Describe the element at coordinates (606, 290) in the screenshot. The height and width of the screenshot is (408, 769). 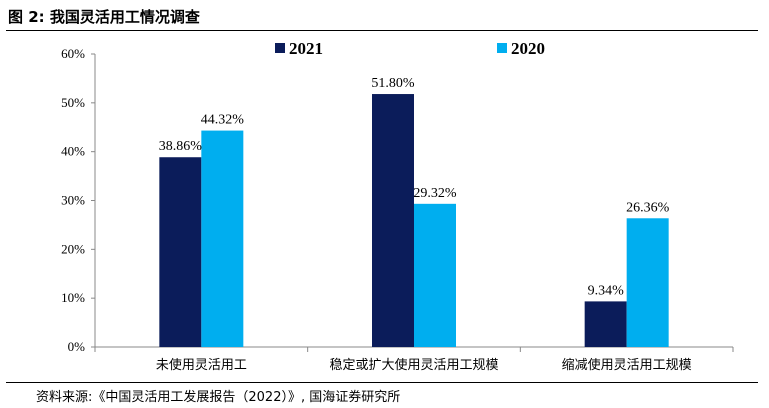
I see `data-label-2021: 9.34%` at that location.